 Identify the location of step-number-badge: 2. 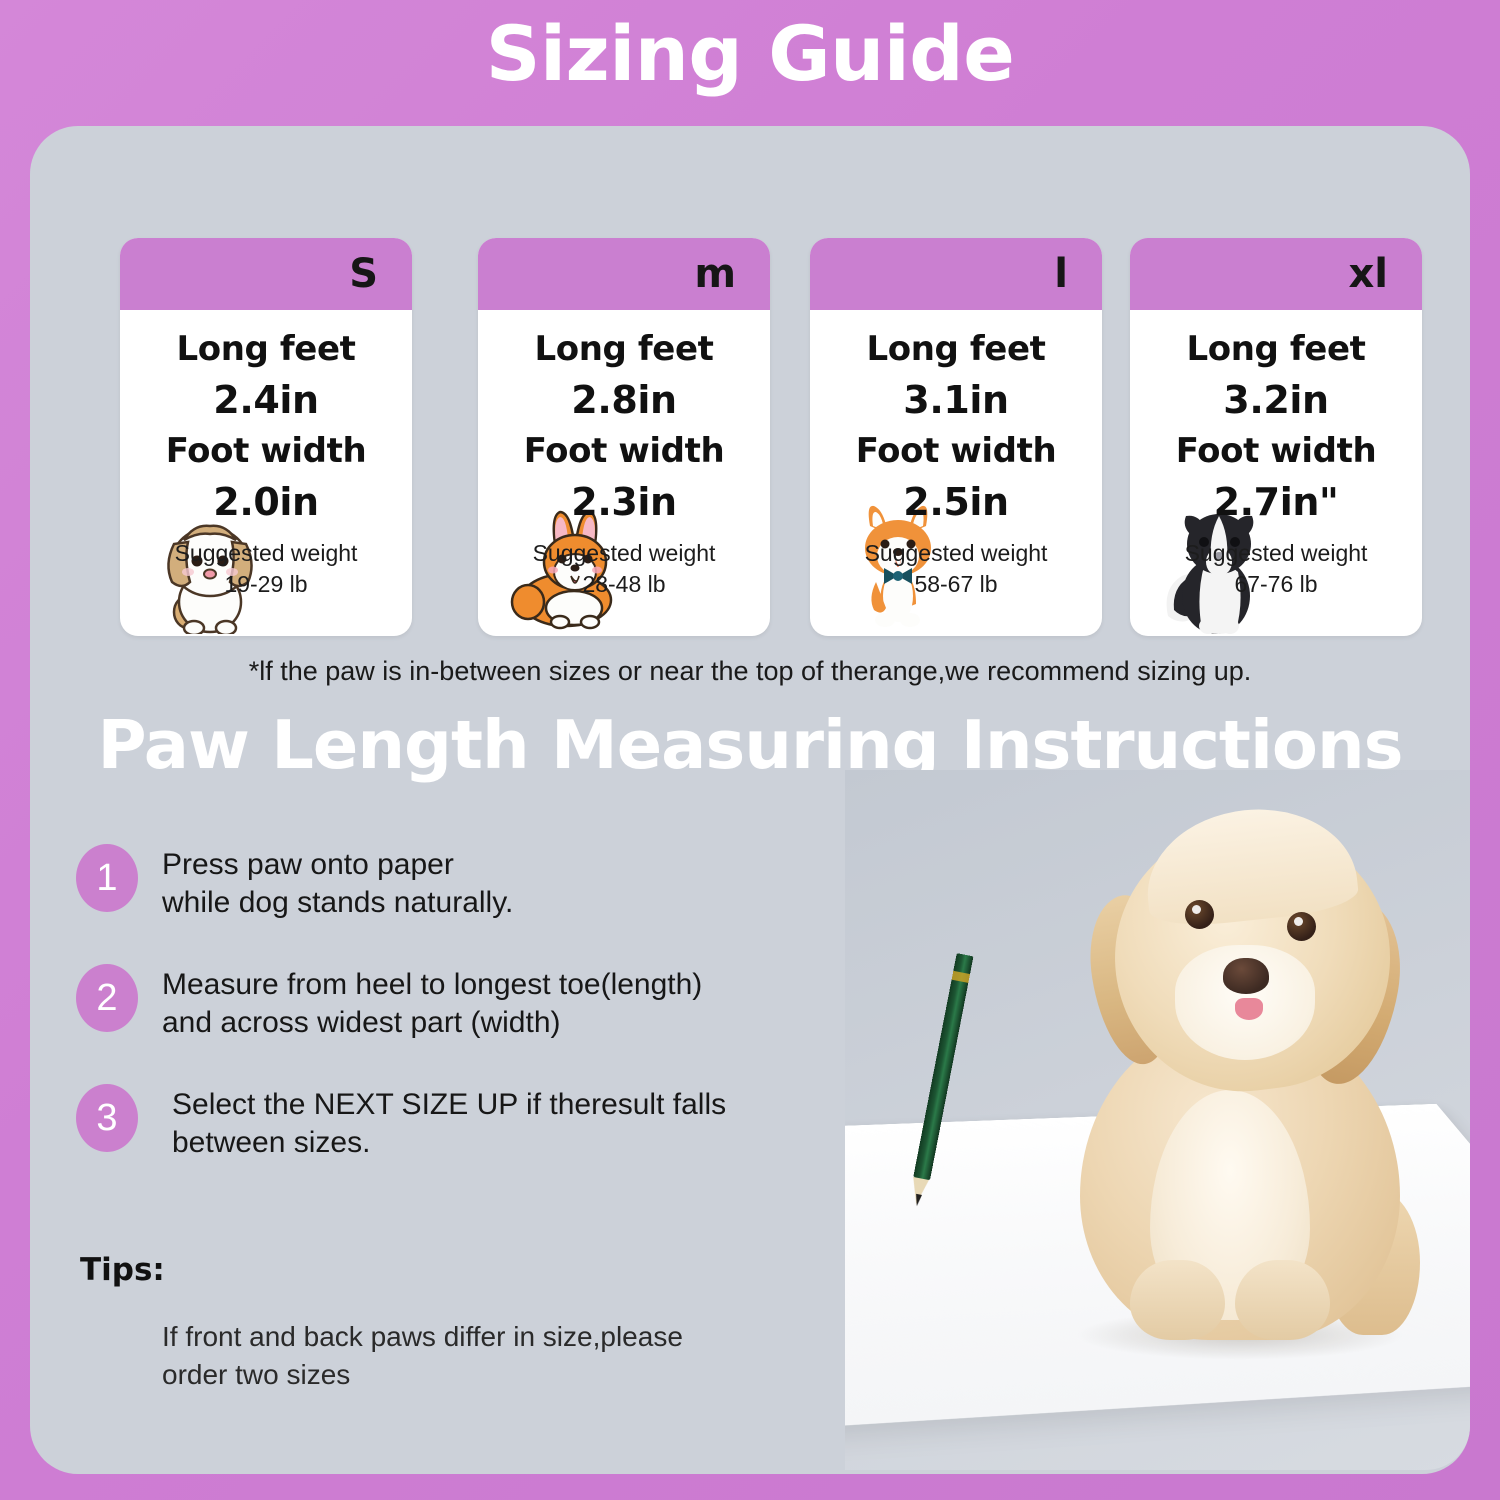
(107, 998).